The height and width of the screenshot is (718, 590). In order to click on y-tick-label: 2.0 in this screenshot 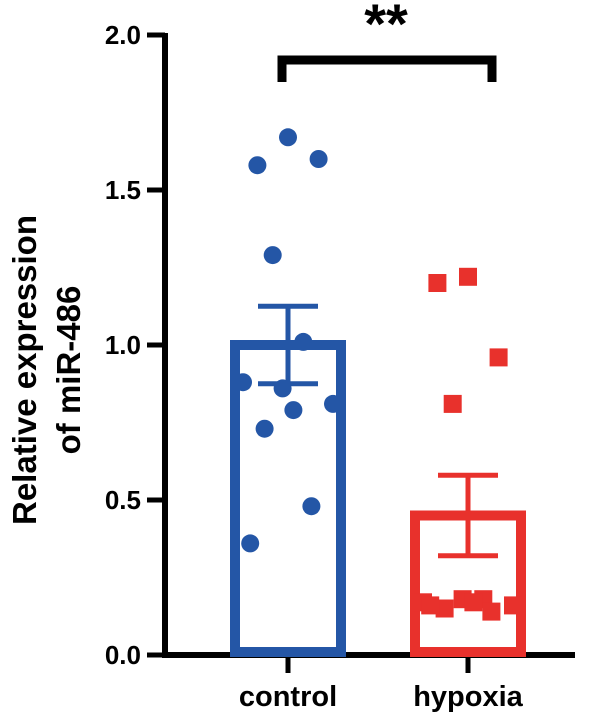, I will do `click(123, 35)`.